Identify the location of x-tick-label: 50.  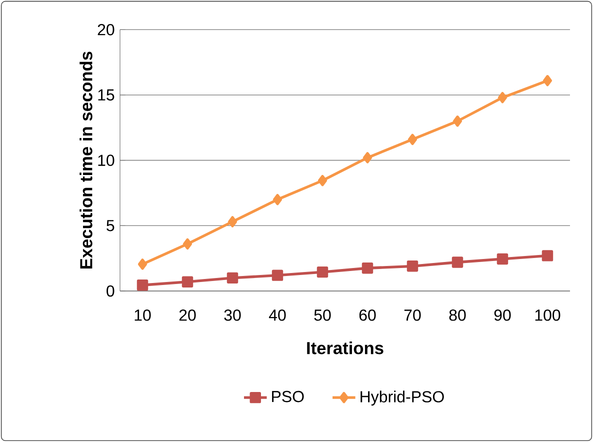
(322, 315).